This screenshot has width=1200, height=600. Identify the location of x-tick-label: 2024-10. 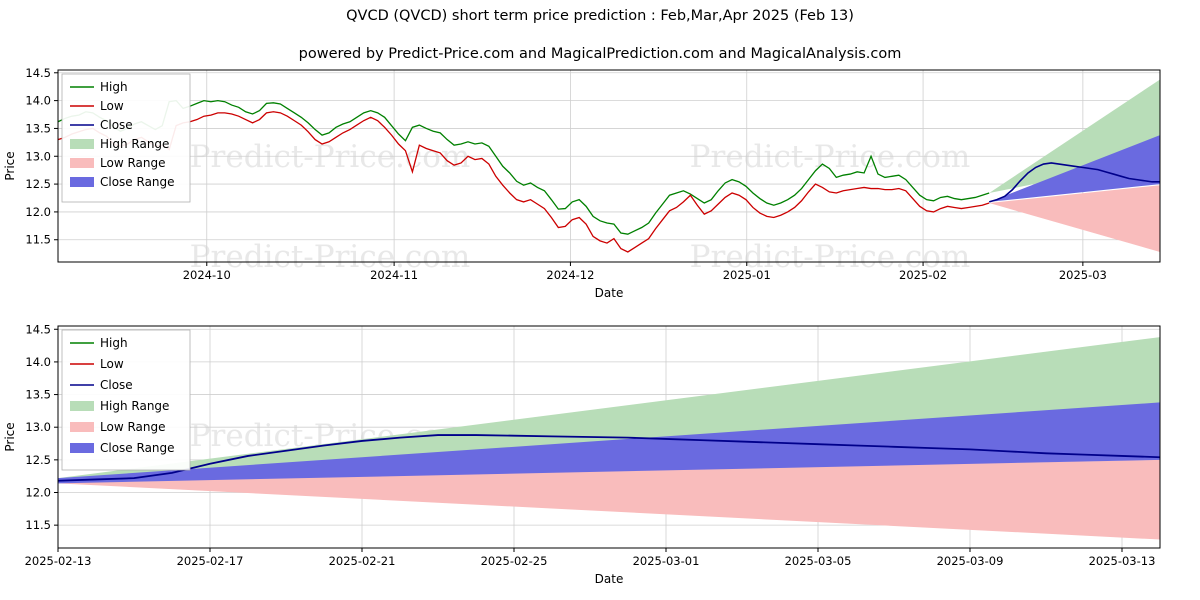
(207, 275).